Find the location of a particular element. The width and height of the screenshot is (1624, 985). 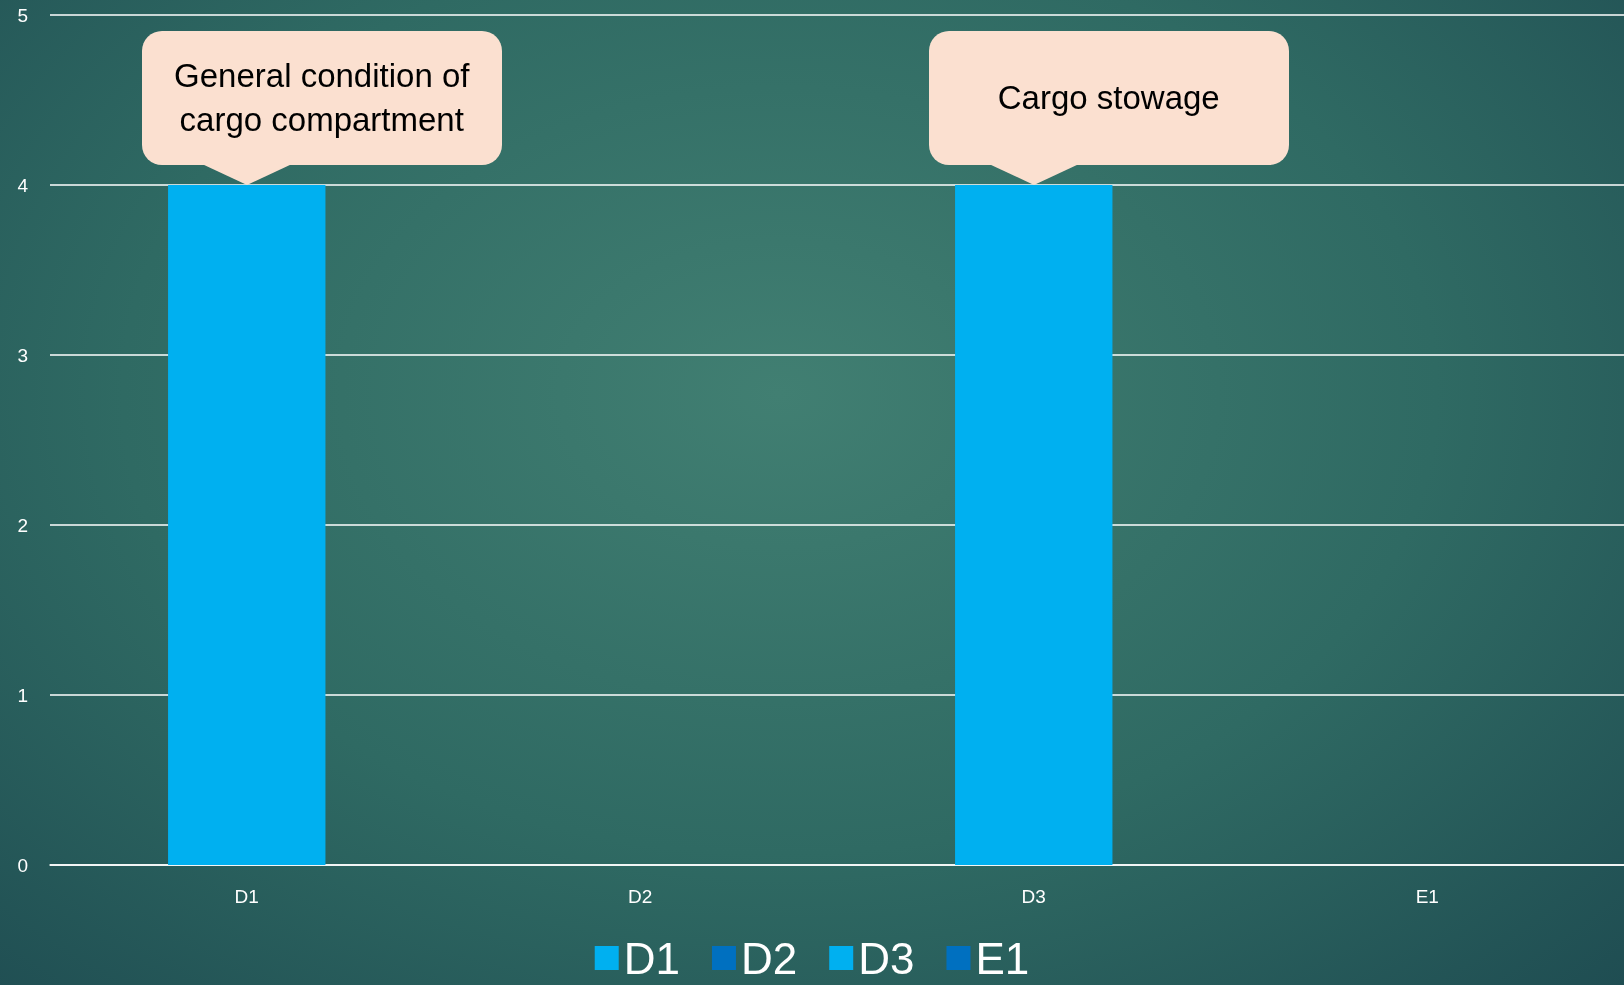

y-tick-label: 5 is located at coordinates (22, 15).